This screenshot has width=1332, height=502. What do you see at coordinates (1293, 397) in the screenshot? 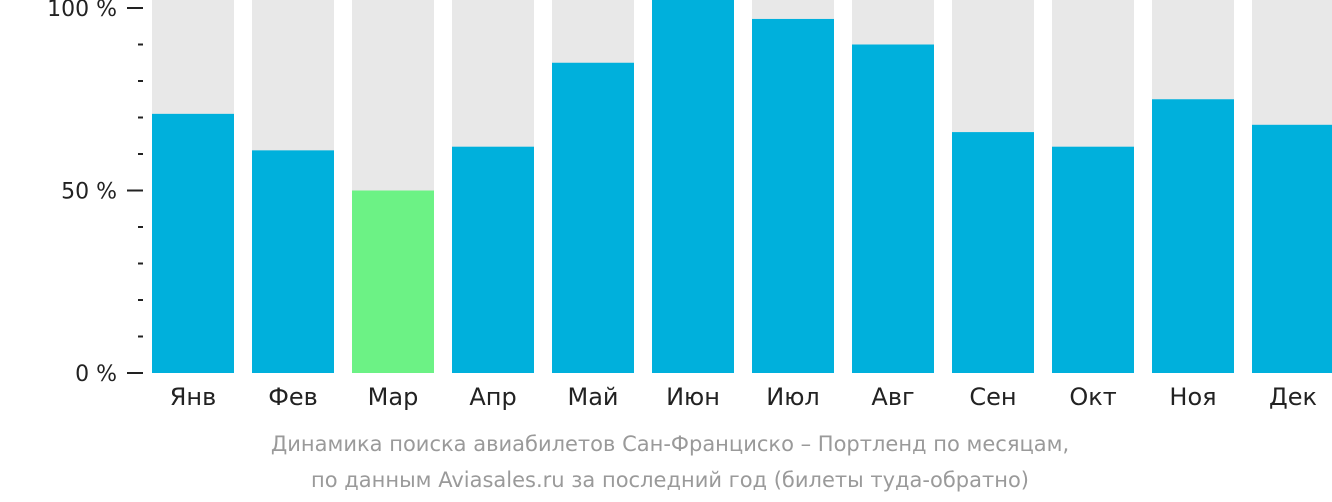
I see `x-tick-label-Дек: Дек` at bounding box center [1293, 397].